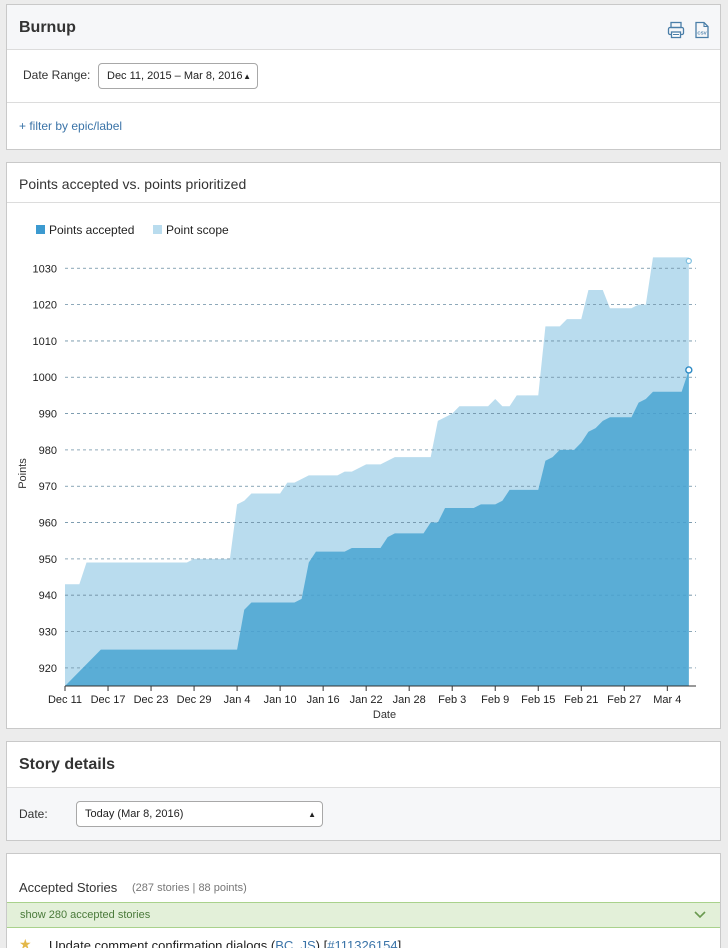 The height and width of the screenshot is (948, 728). I want to click on x-tick-label: Jan 28, so click(409, 700).